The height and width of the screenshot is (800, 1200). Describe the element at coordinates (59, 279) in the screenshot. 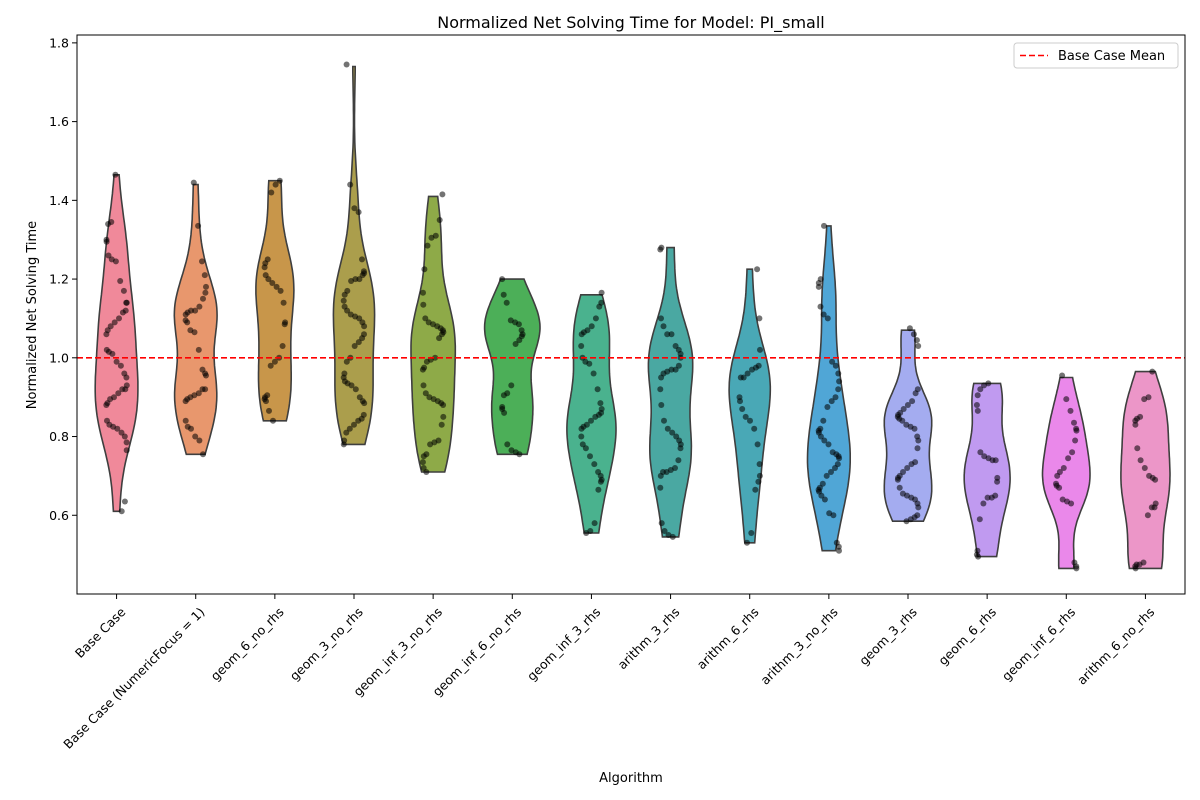

I see `y-tick-label: 1.2` at that location.